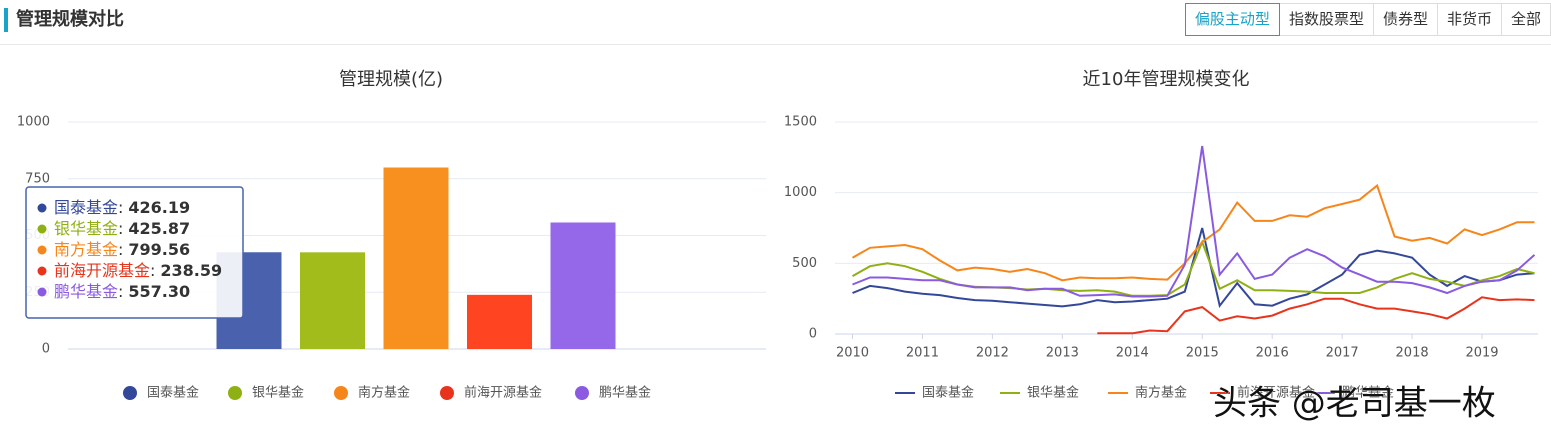  I want to click on section-title: 管理规模对比, so click(64, 20).